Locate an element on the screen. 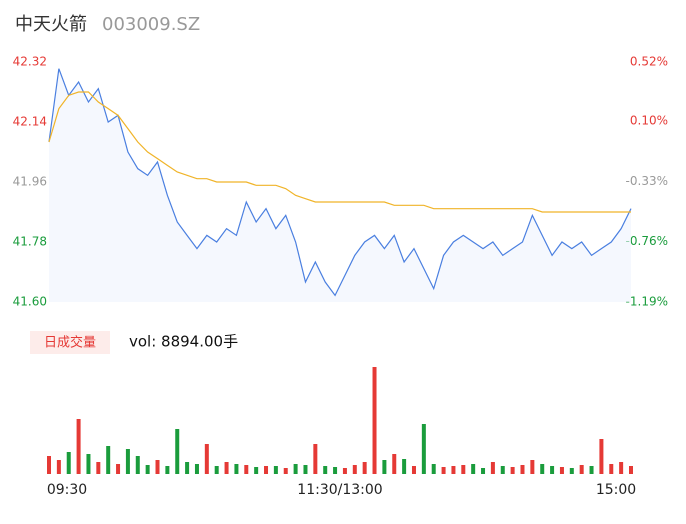  stock-code: 003009.SZ is located at coordinates (151, 24).